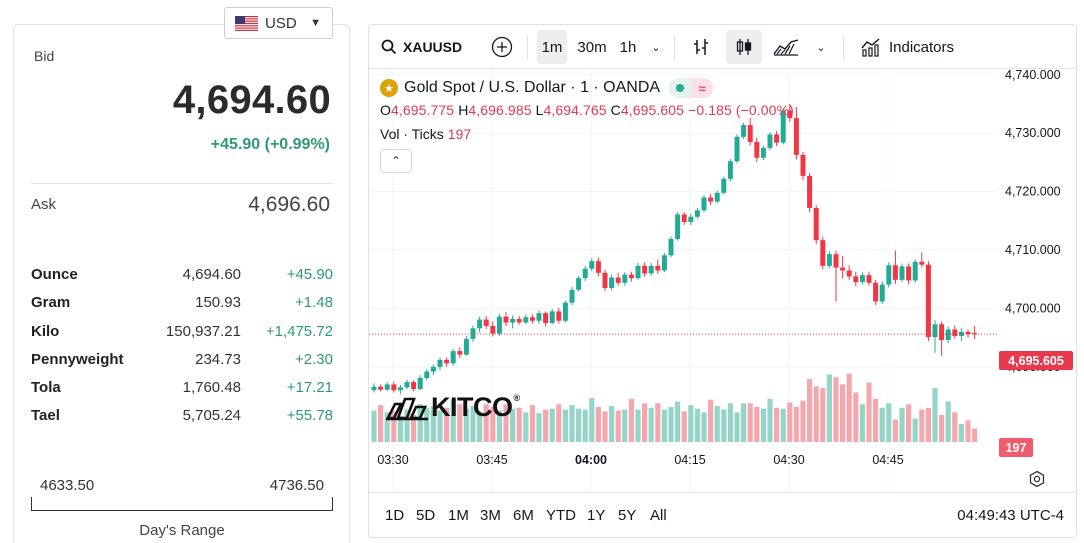 This screenshot has width=1084, height=543. What do you see at coordinates (395, 515) in the screenshot?
I see `range-1d-button: 1D` at bounding box center [395, 515].